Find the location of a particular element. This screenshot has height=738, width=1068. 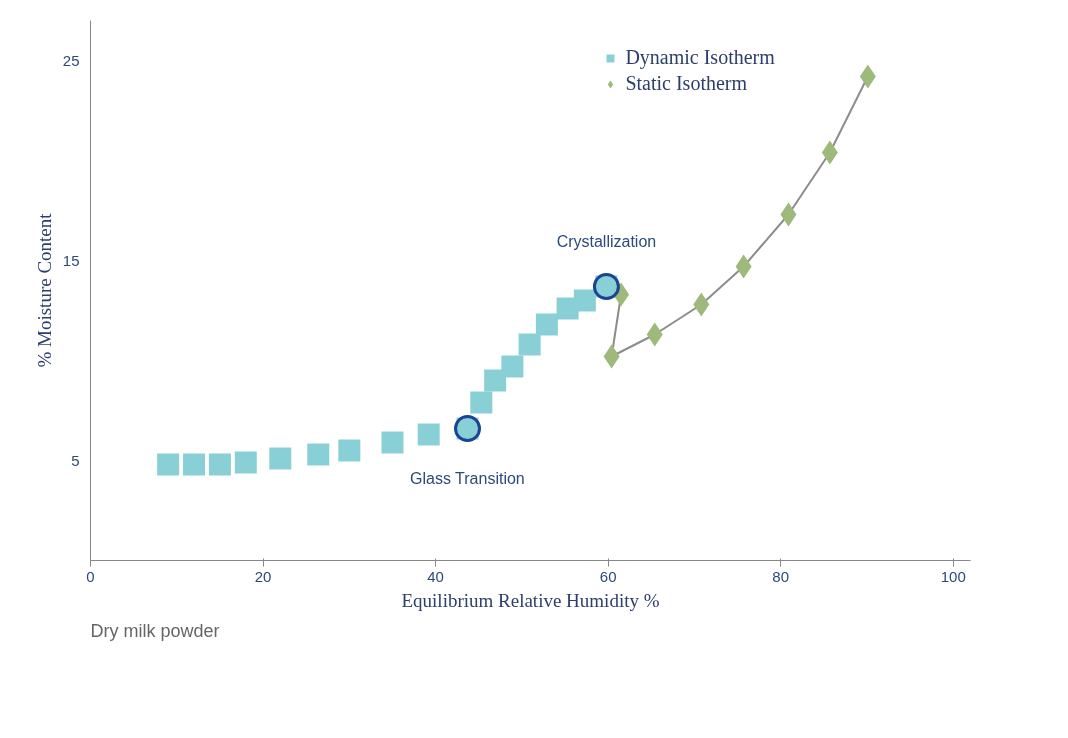

y-tick-label: 15 is located at coordinates (71, 260).